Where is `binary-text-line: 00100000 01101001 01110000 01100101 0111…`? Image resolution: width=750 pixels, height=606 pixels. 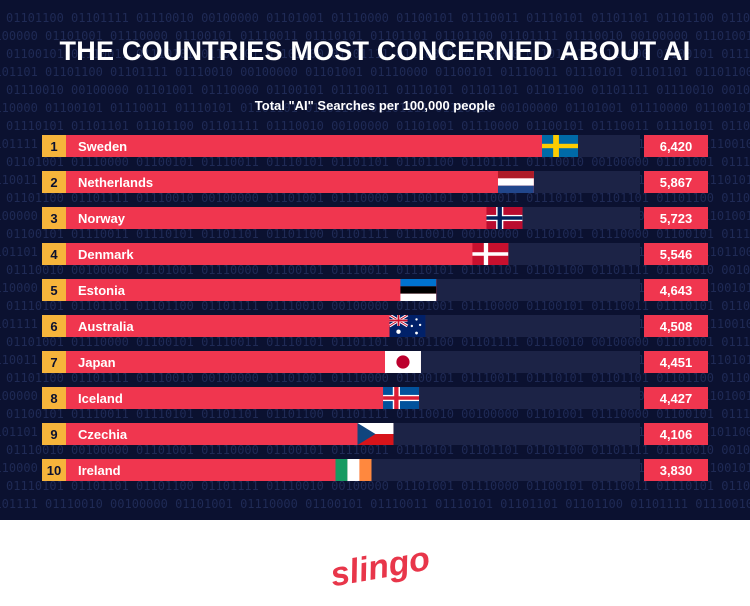
binary-text-line: 00100000 01101001 01110000 01100101 0111… is located at coordinates (375, 36).